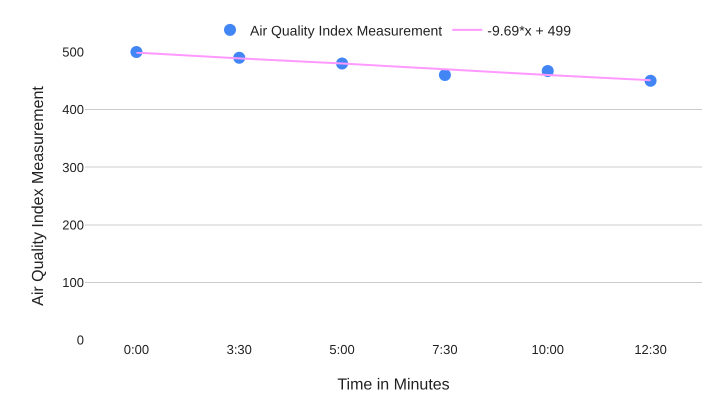  What do you see at coordinates (650, 349) in the screenshot?
I see `x-tick-label: 12:30` at bounding box center [650, 349].